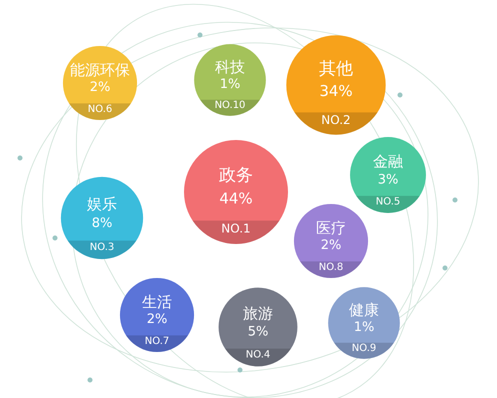 This screenshot has height=398, width=497. What do you see at coordinates (388, 161) in the screenshot?
I see `category-label: 金融` at bounding box center [388, 161].